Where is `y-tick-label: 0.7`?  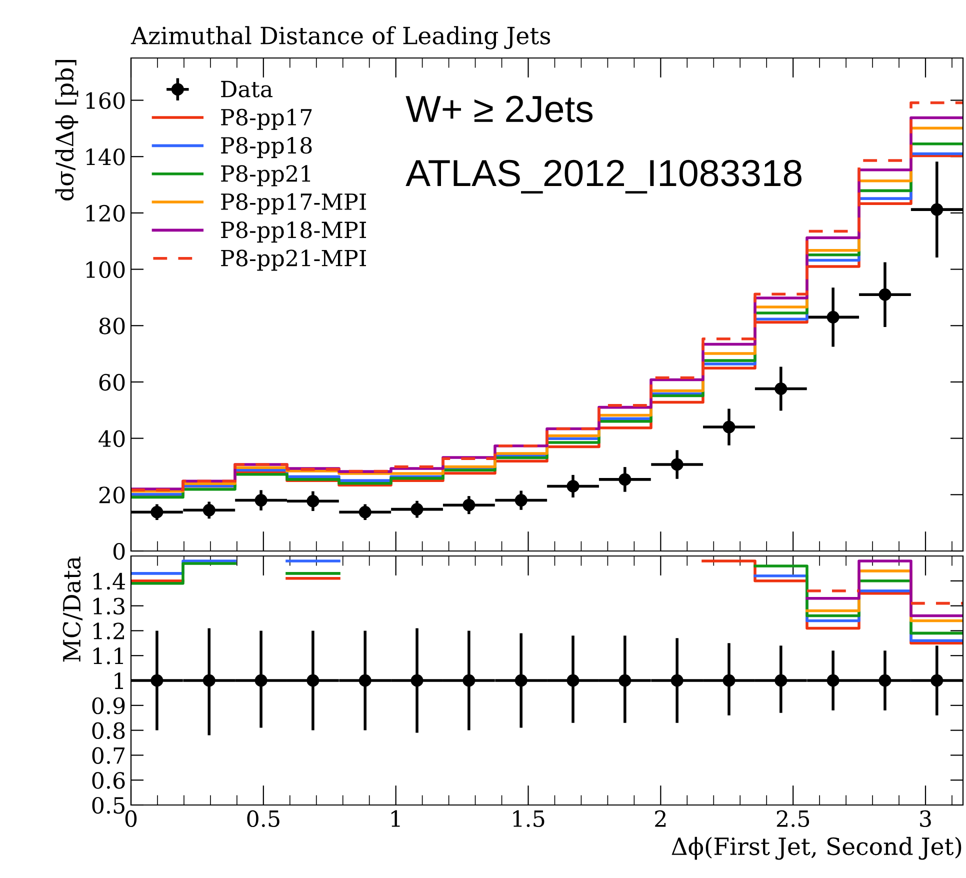 y-tick-label: 0.7 is located at coordinates (108, 755).